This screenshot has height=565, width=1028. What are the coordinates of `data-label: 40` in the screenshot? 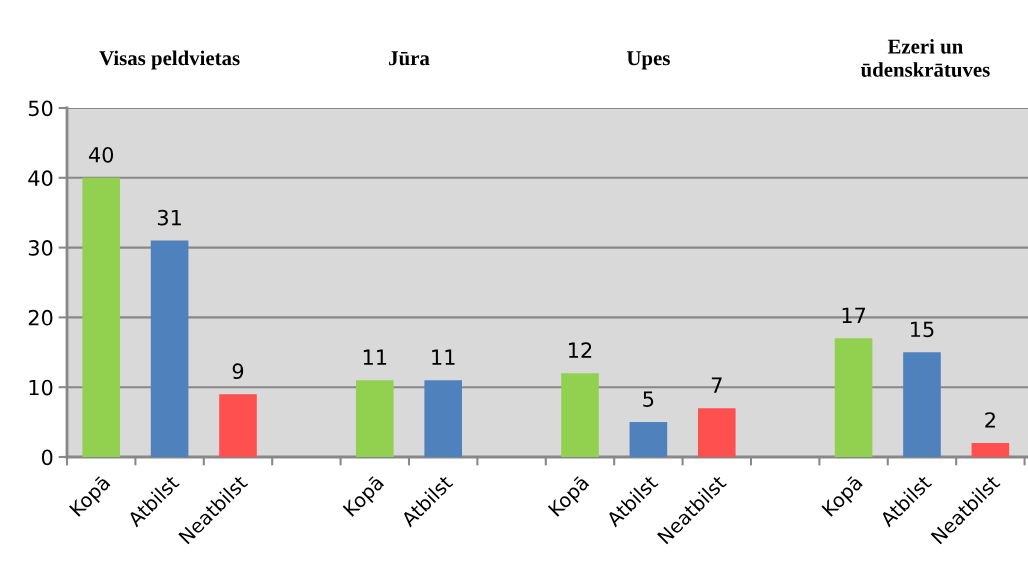 It's located at (101, 154).